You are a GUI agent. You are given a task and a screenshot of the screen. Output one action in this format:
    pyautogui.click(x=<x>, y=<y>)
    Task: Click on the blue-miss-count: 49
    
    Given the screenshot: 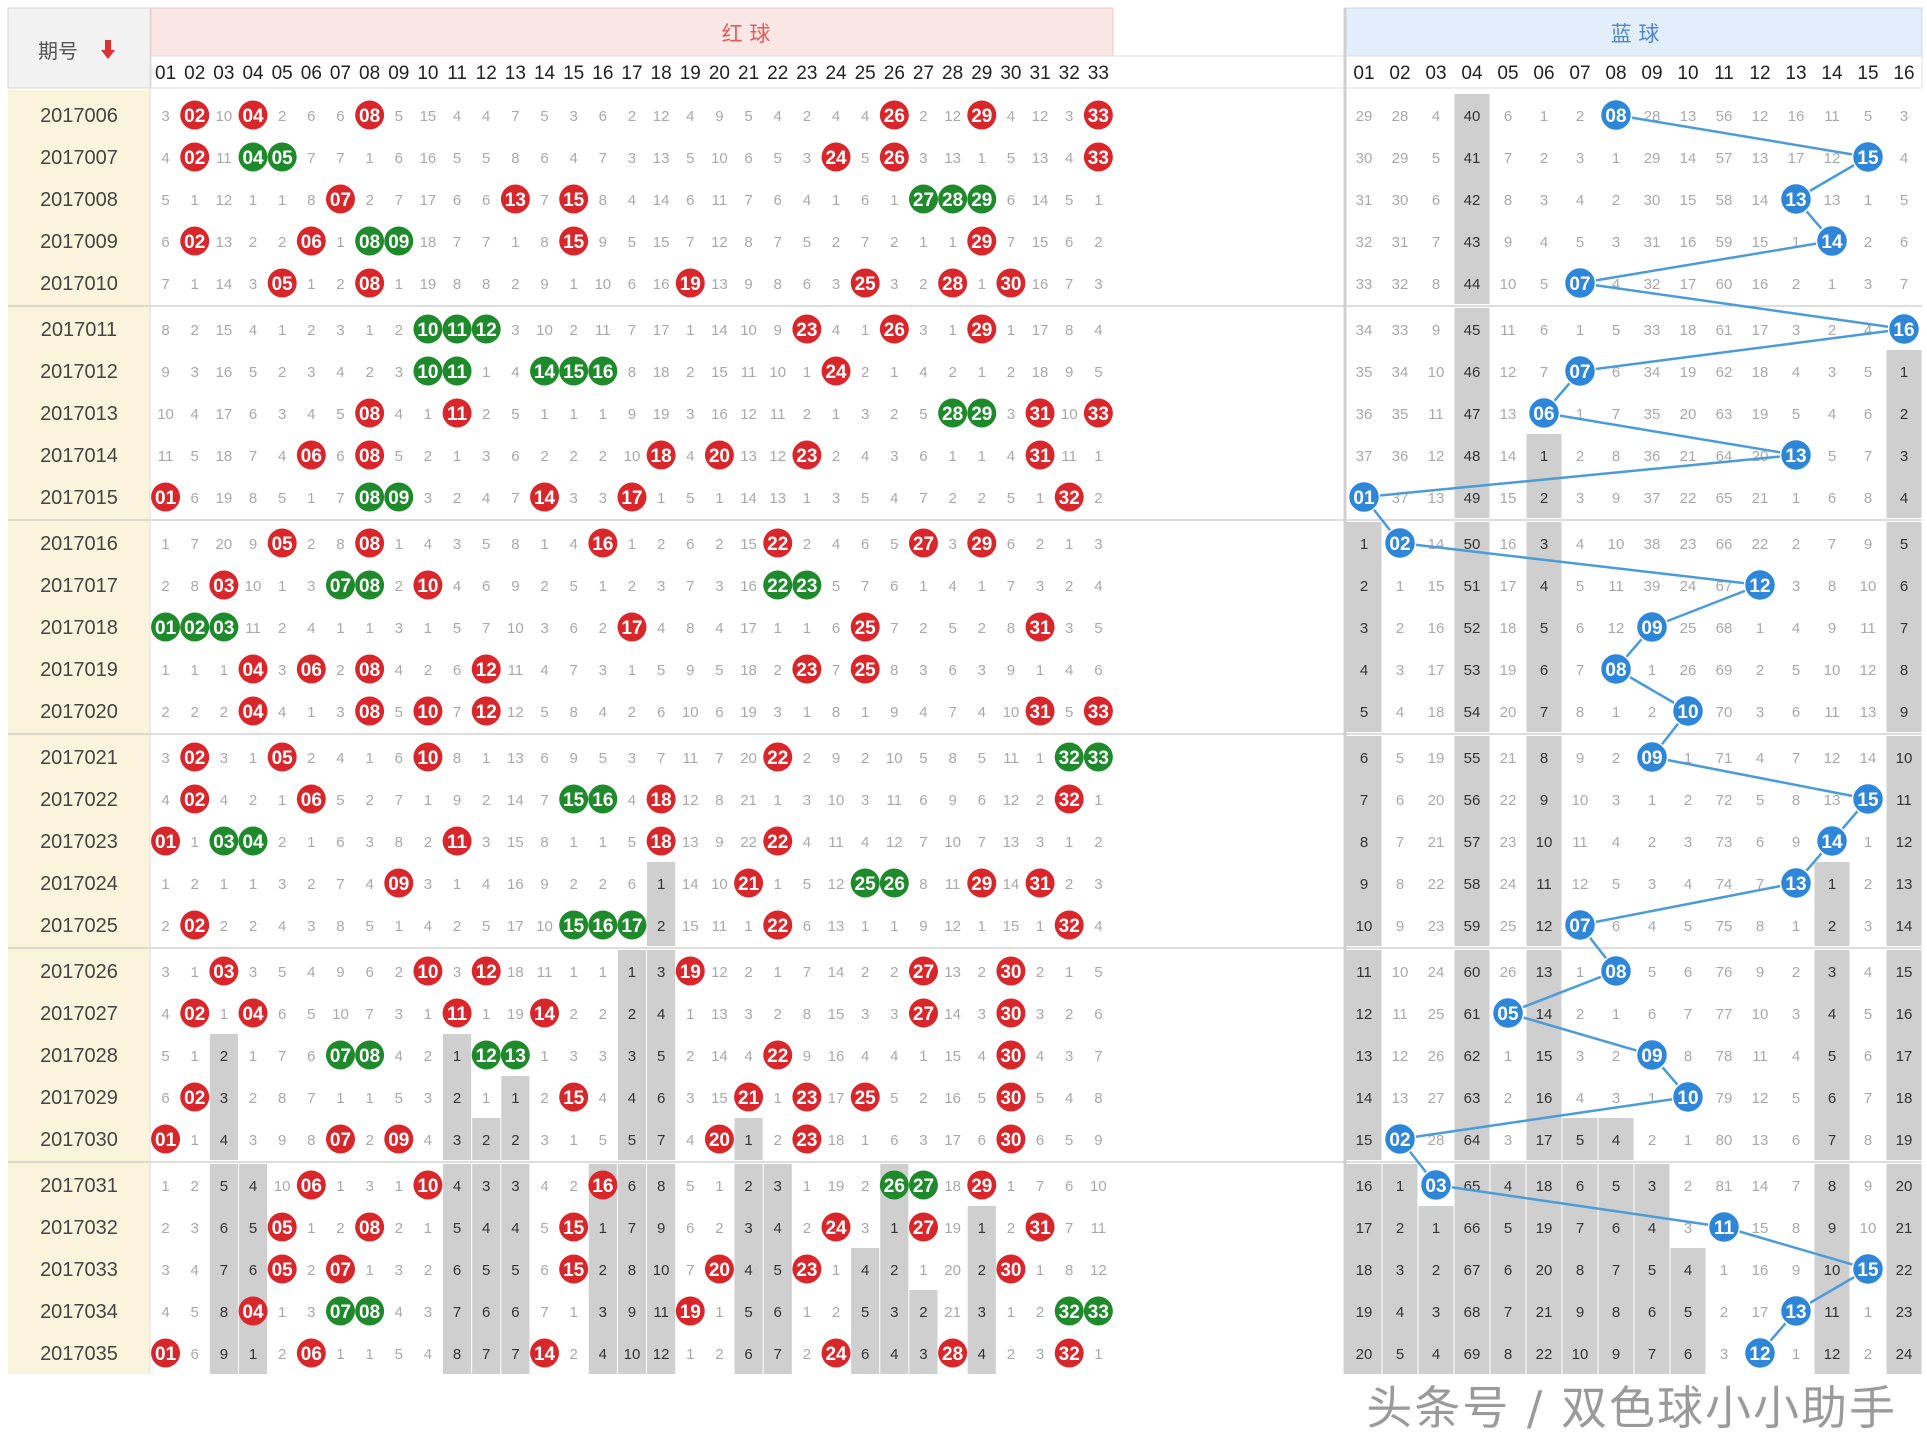 What is the action you would take?
    pyautogui.click(x=1472, y=498)
    